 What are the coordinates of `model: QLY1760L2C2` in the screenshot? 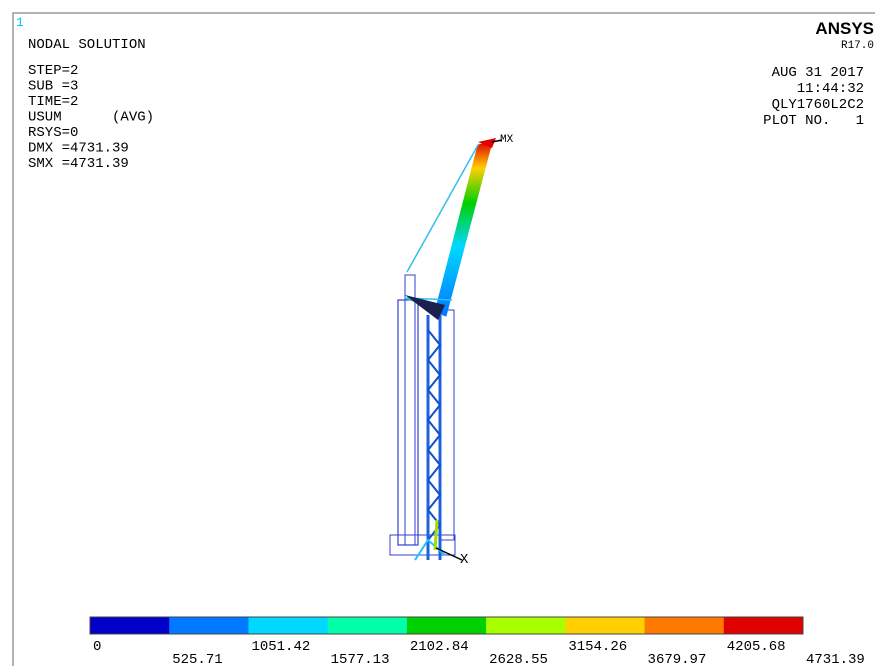 It's located at (818, 105).